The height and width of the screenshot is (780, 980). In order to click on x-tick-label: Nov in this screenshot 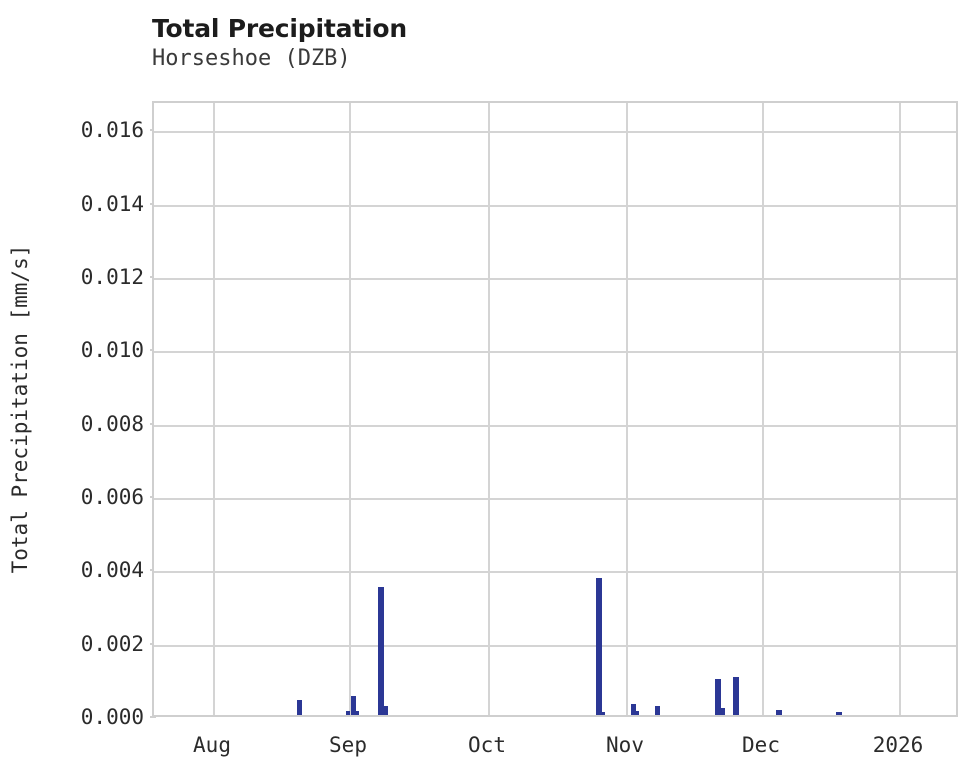, I will do `click(625, 745)`.